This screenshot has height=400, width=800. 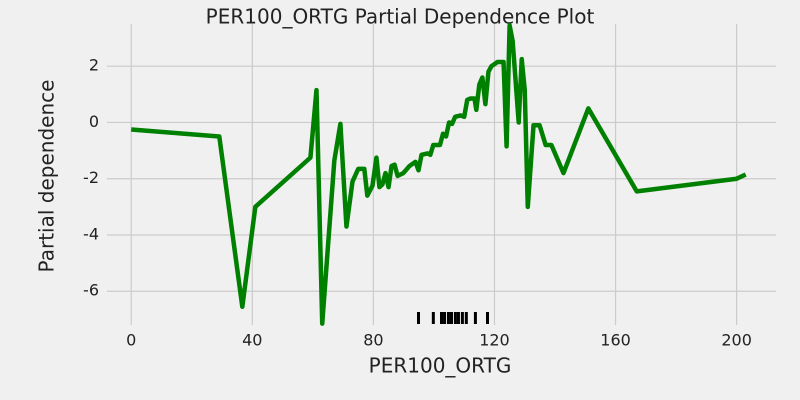 I want to click on x-tick-label: 160, so click(x=615, y=340).